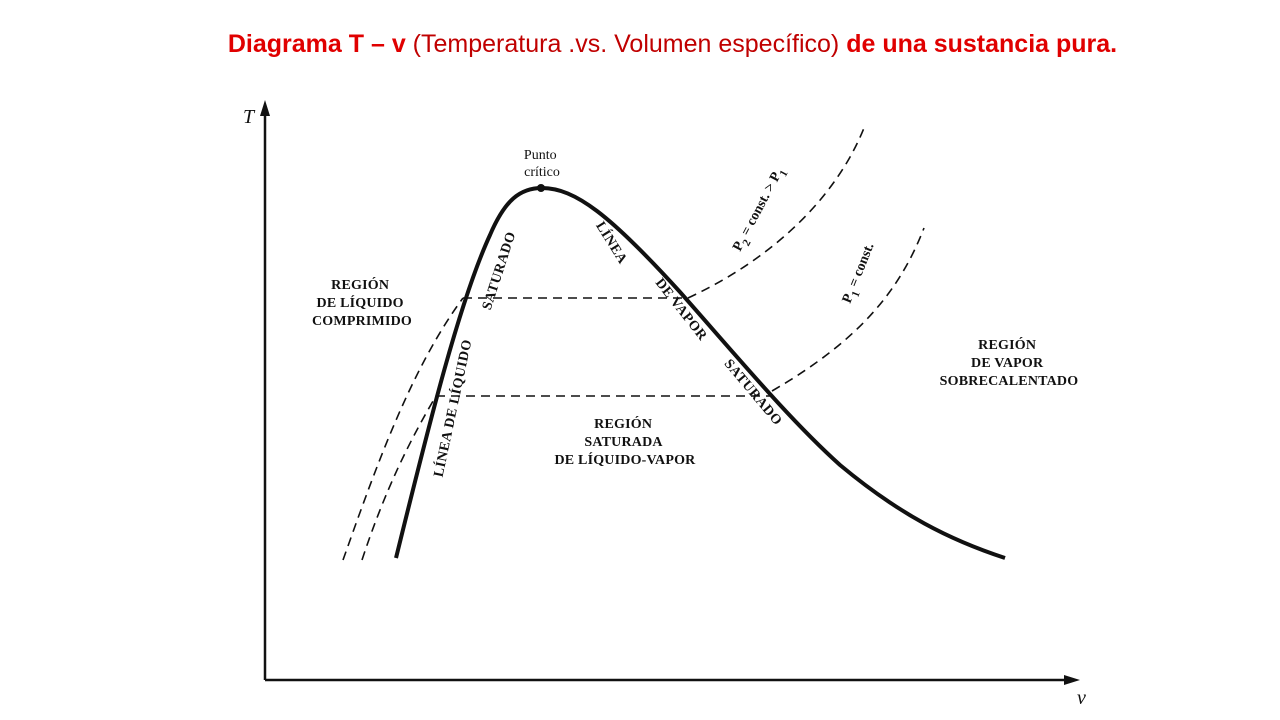 Image resolution: width=1280 pixels, height=720 pixels. Describe the element at coordinates (982, 44) in the screenshot. I see `title-bold-end: de una sustancia pura.` at that location.